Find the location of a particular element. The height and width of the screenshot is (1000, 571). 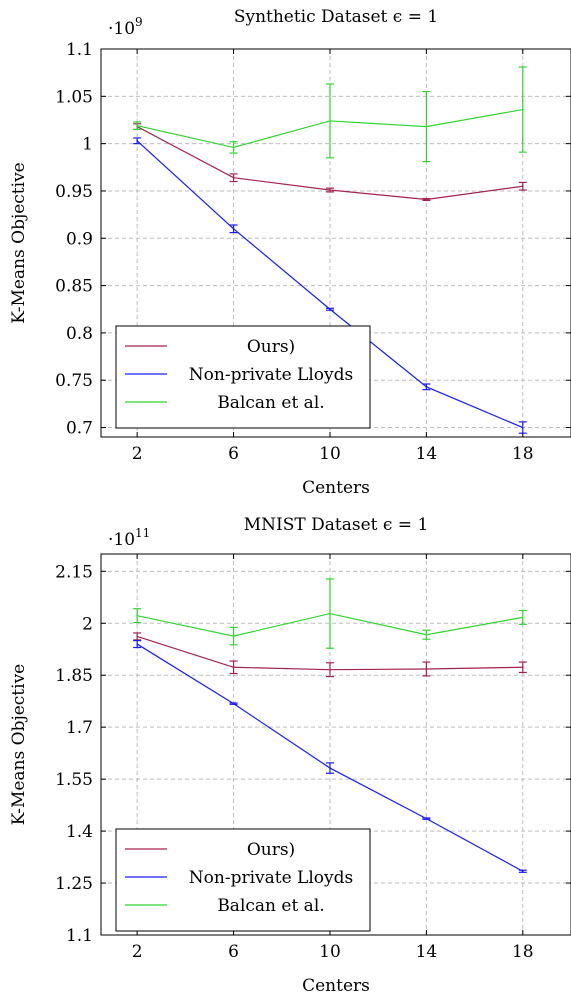

chart-title: Synthetic Dataset ϵ = 1 is located at coordinates (336, 17).